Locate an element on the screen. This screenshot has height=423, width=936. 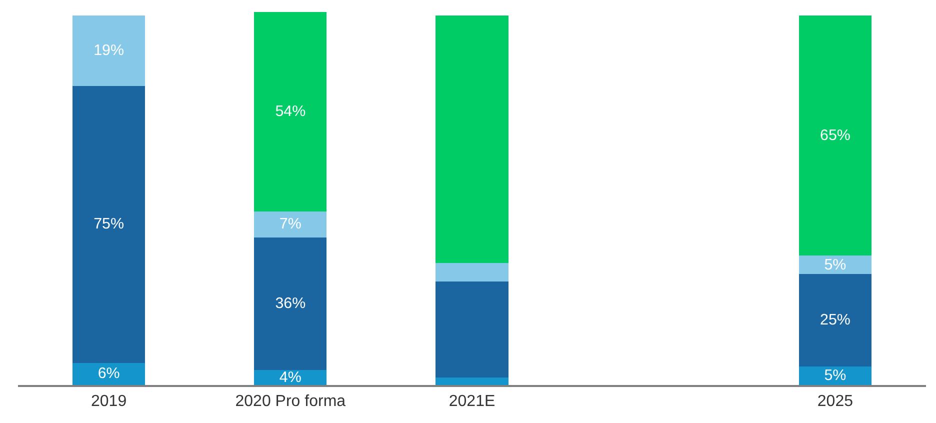
data-label: 54% is located at coordinates (290, 111).